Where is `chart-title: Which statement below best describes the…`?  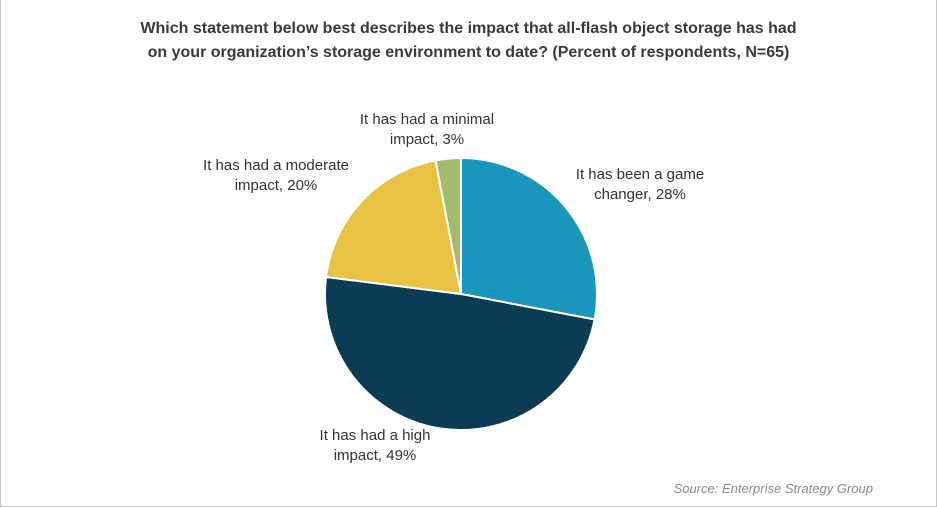 chart-title: Which statement below best describes the… is located at coordinates (468, 41).